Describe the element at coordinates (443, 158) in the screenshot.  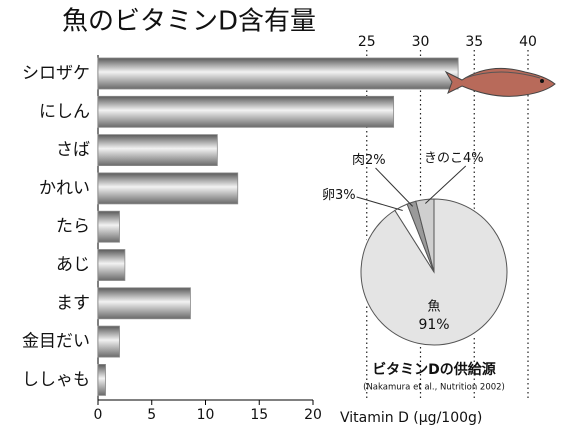
I see `pie-label-name: きのこ` at that location.